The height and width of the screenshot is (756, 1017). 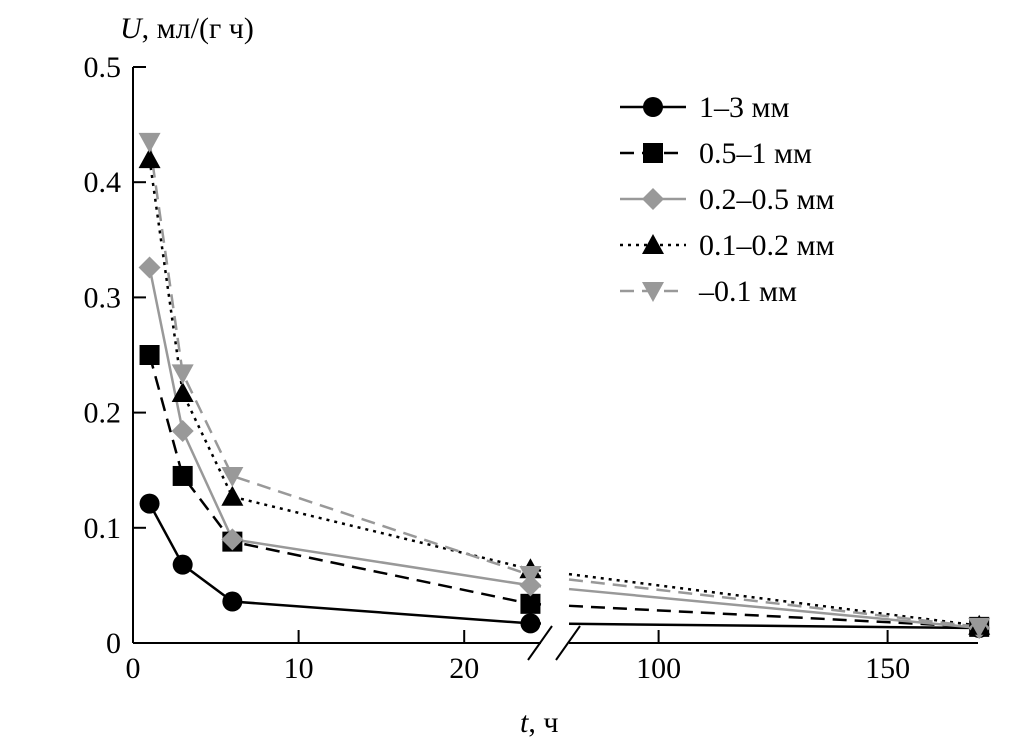 I want to click on y-tick-label: 0.3, so click(x=103, y=297).